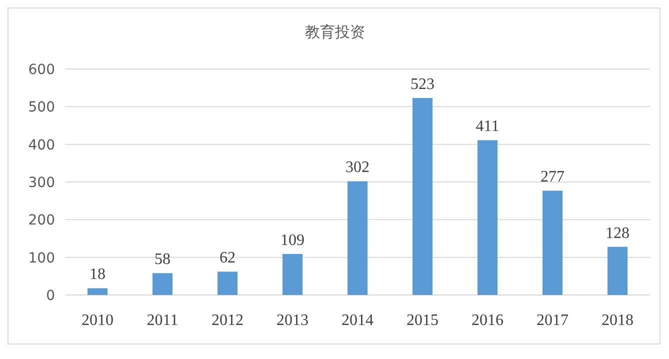 This screenshot has height=359, width=669. I want to click on y-tick-label: 100, so click(41, 258).